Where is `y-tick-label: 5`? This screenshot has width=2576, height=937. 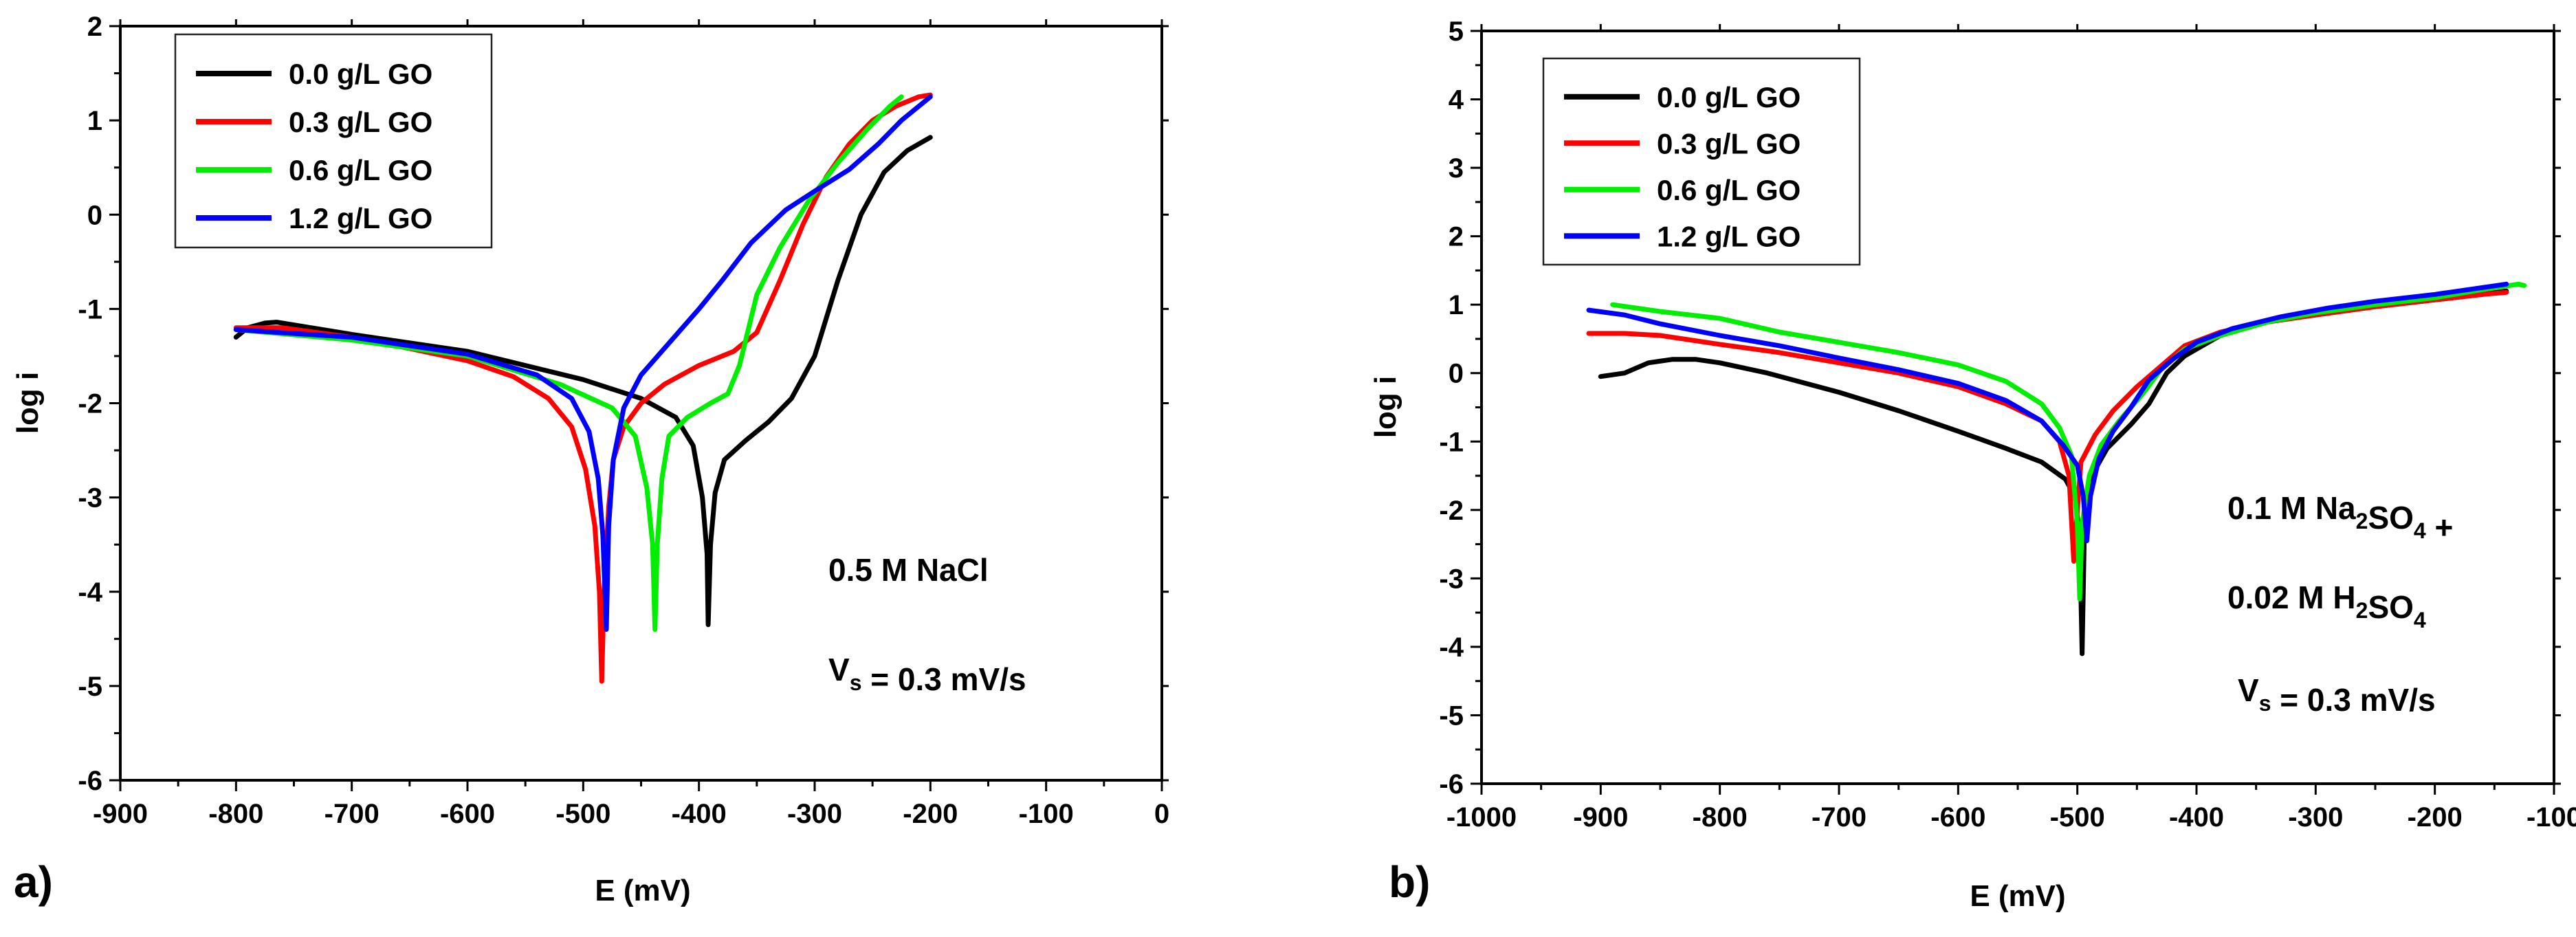
y-tick-label: 5 is located at coordinates (1456, 31).